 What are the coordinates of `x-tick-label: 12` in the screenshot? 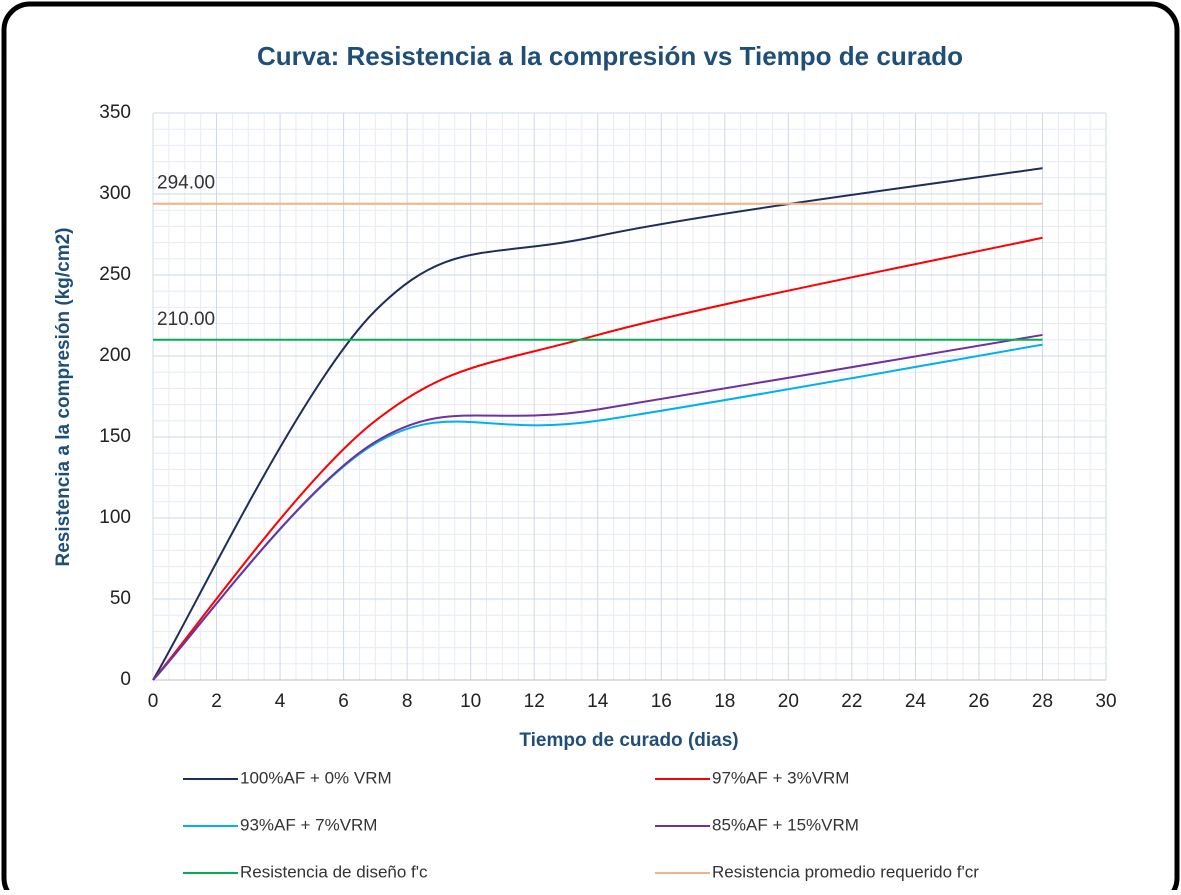 It's located at (534, 701).